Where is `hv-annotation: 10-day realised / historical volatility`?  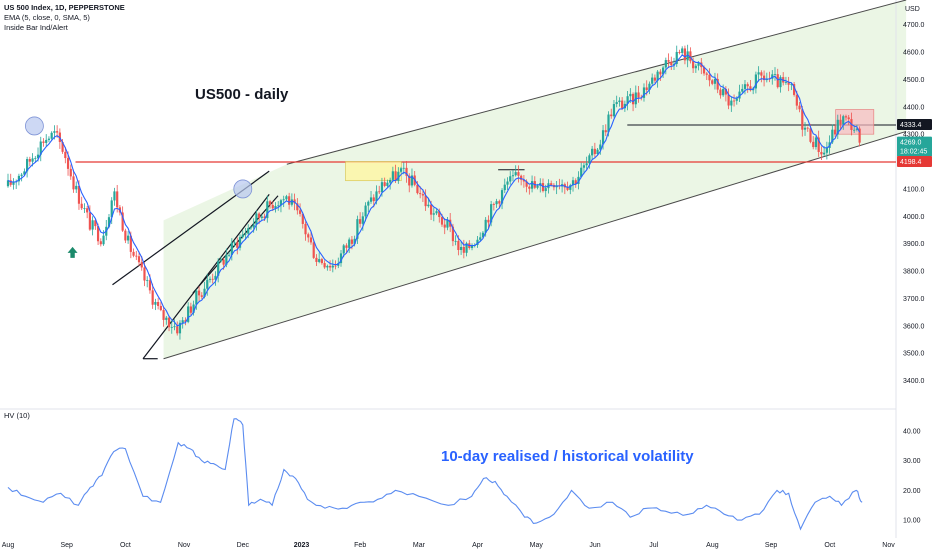 hv-annotation: 10-day realised / historical volatility is located at coordinates (567, 456).